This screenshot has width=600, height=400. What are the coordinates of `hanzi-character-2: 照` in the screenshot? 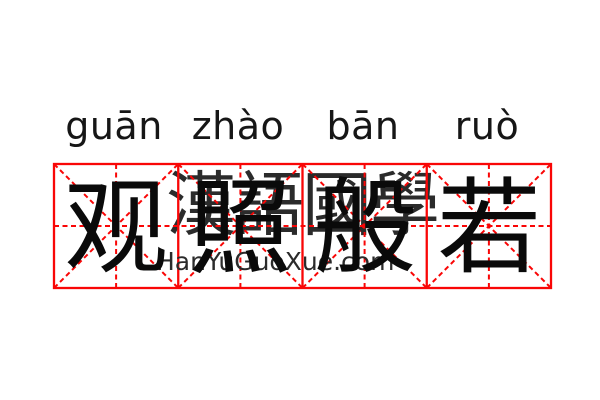 It's located at (240, 228).